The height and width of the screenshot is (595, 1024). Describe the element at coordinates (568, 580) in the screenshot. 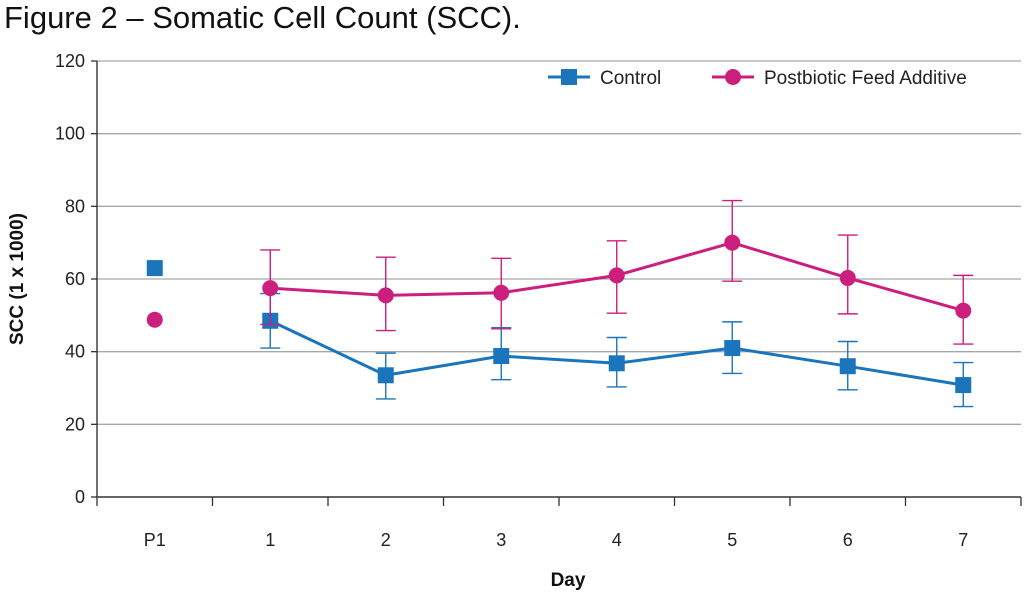

I see `x-axis-title: Day` at that location.